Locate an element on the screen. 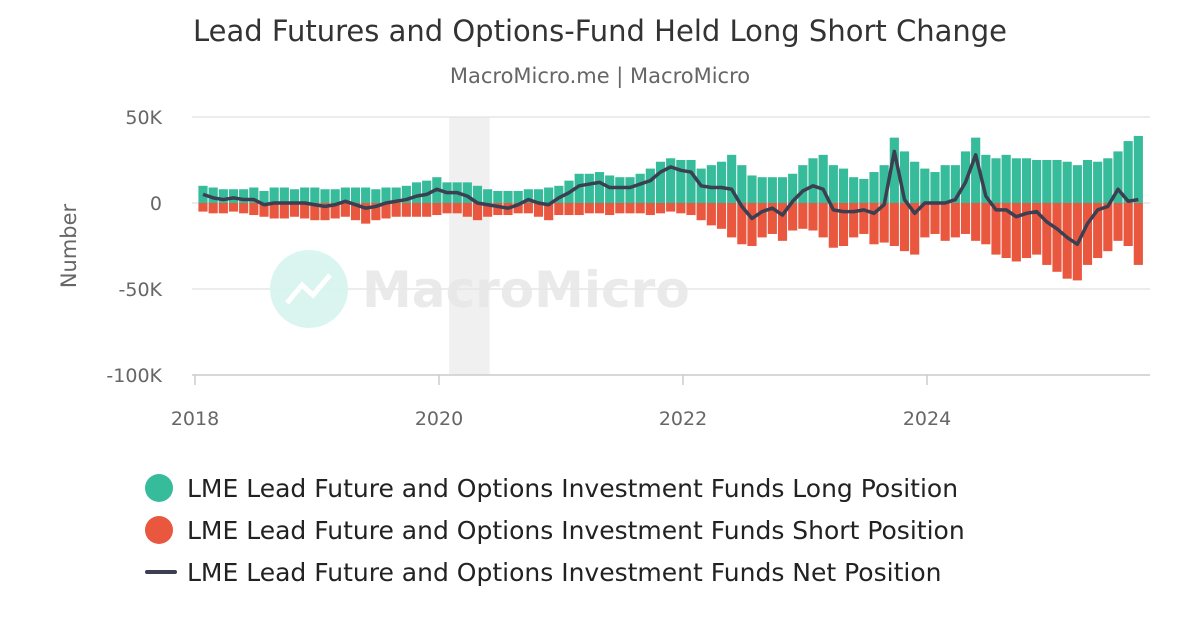 Image resolution: width=1200 pixels, height=630 pixels. chart-subtitle: MacroMicro.me | MacroMicro is located at coordinates (600, 76).